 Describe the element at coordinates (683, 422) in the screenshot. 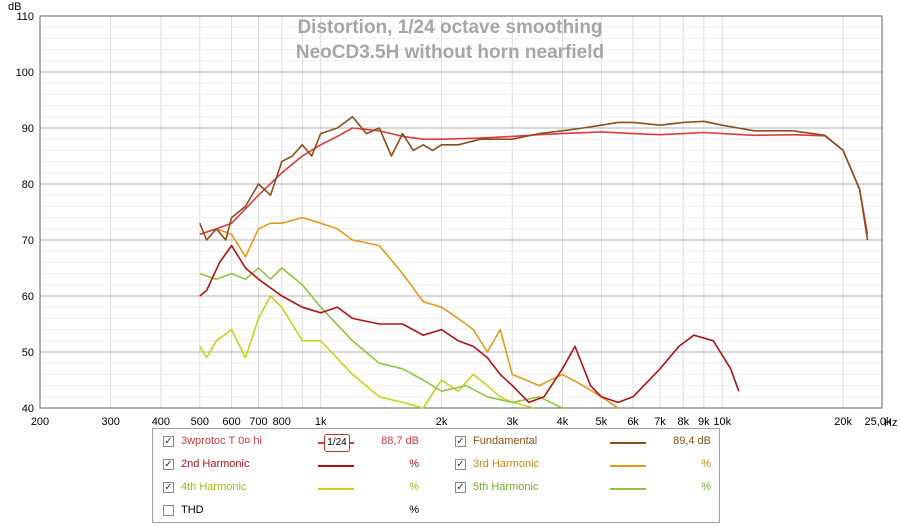

I see `x-tick-label: 8k` at that location.